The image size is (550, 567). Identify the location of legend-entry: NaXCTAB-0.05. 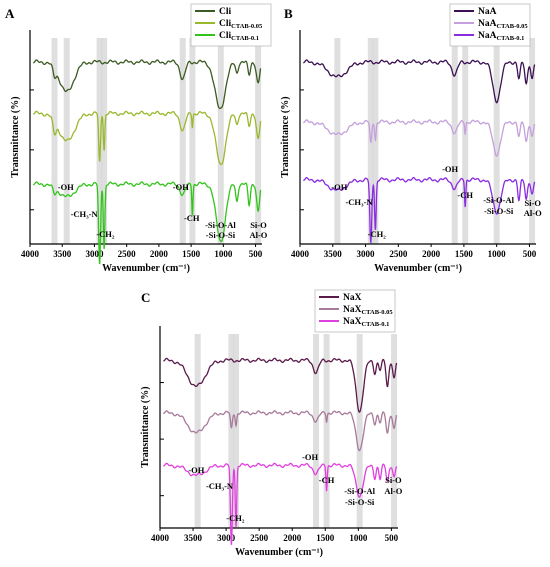
(368, 310).